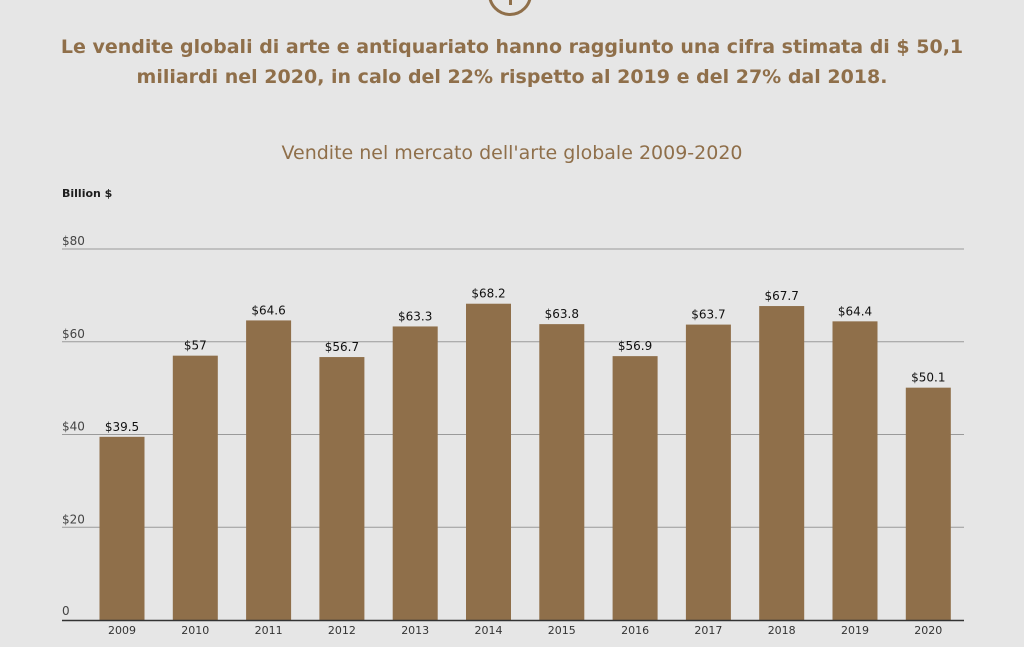 The width and height of the screenshot is (1024, 647). I want to click on y-tick-label: $80, so click(73, 241).